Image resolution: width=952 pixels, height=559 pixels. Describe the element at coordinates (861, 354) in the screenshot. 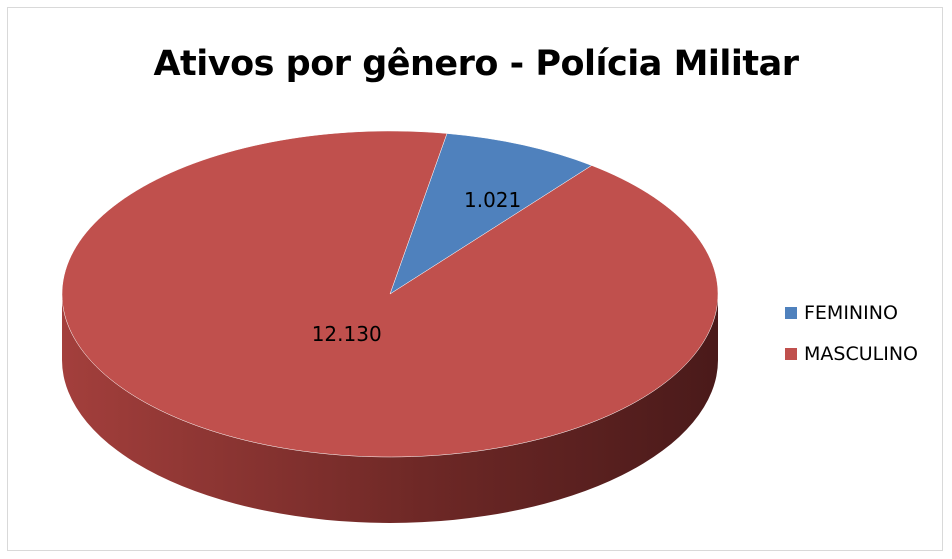

I see `legend-label-masculino: MASCULINO` at that location.